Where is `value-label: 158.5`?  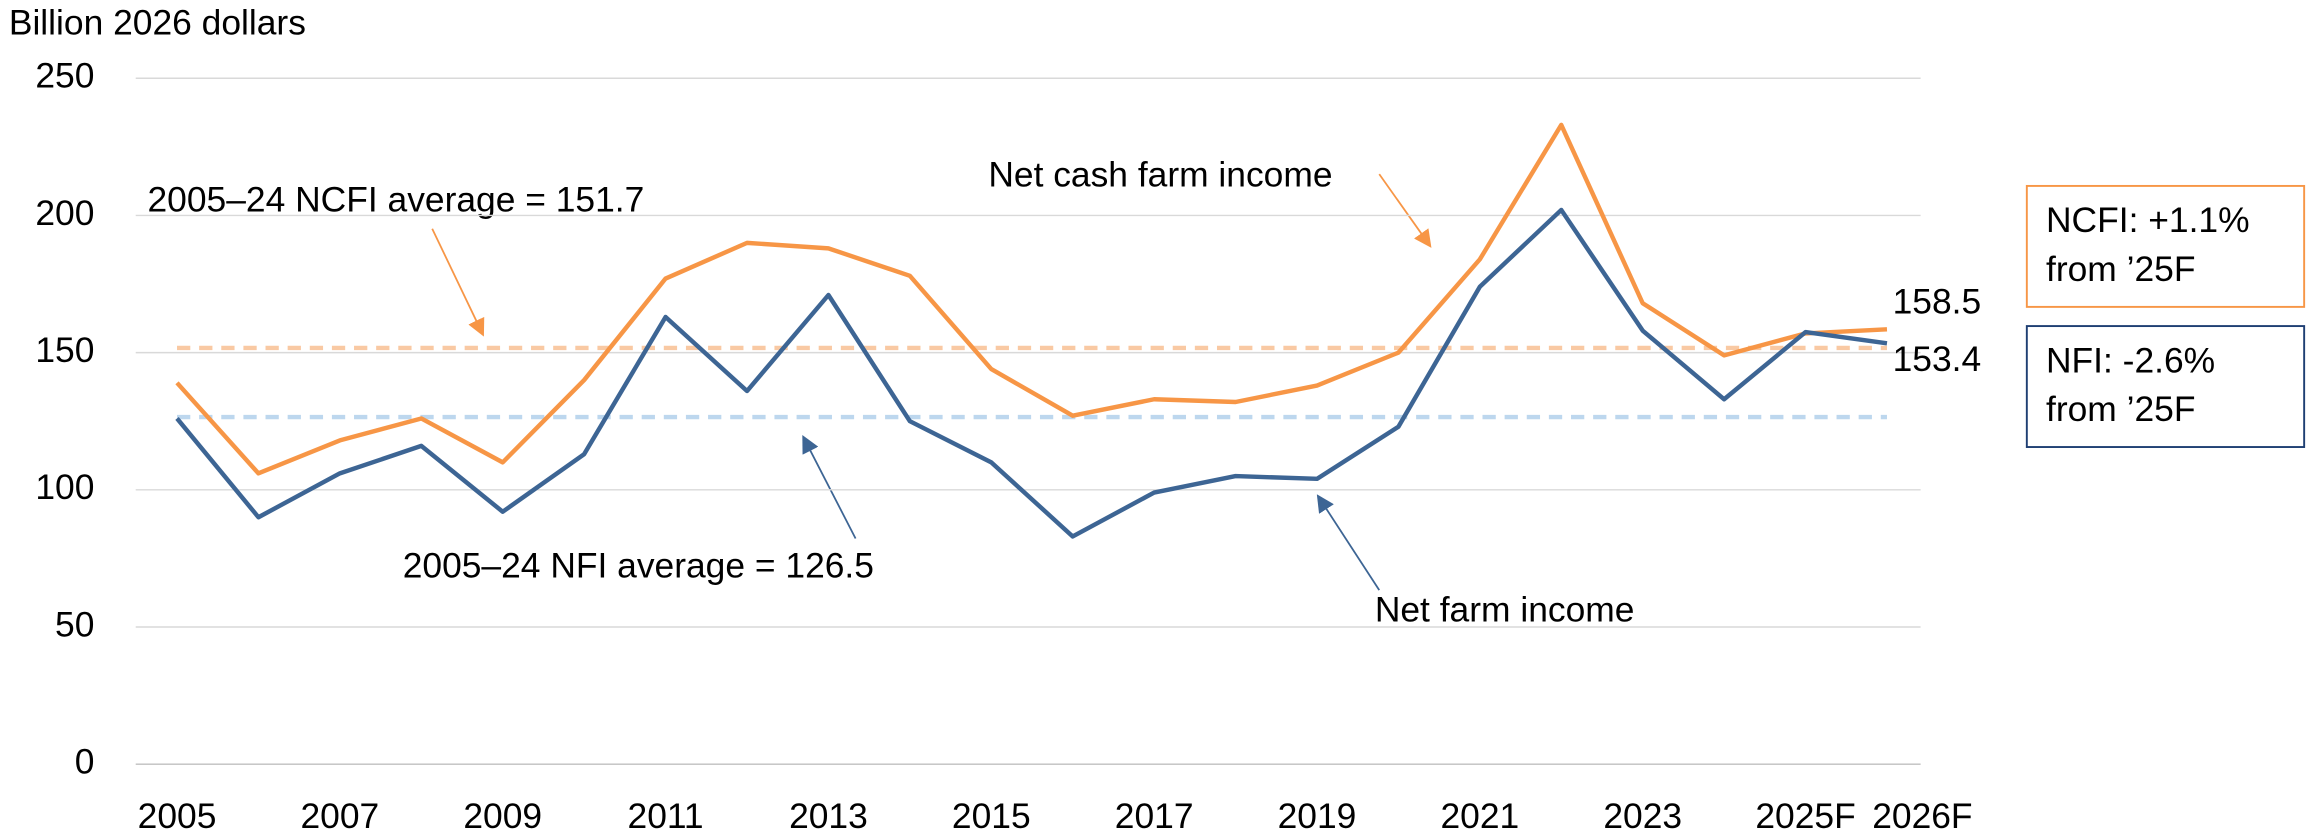 value-label: 158.5 is located at coordinates (1937, 301).